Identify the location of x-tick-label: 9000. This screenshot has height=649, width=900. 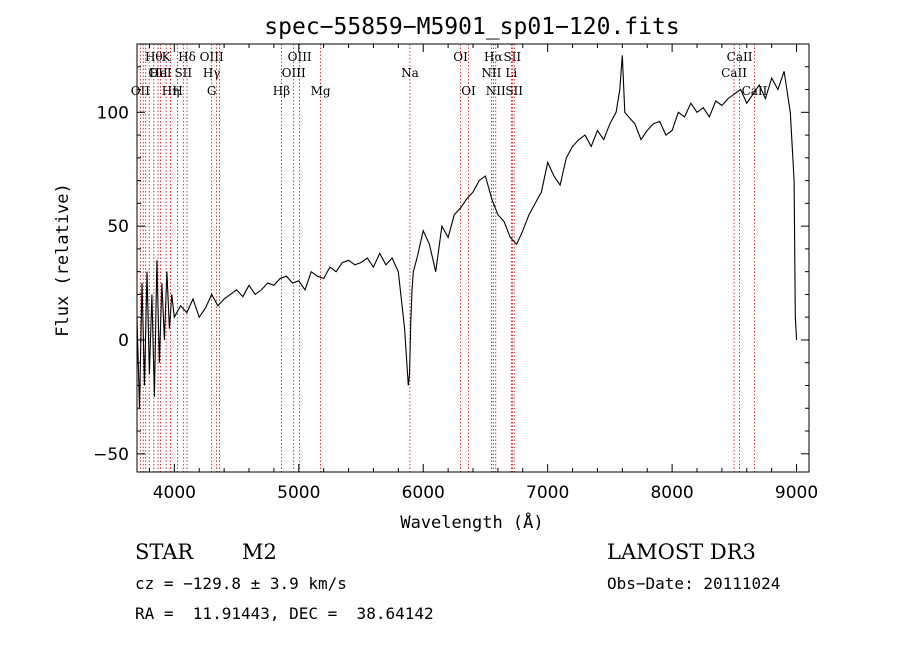
(796, 493).